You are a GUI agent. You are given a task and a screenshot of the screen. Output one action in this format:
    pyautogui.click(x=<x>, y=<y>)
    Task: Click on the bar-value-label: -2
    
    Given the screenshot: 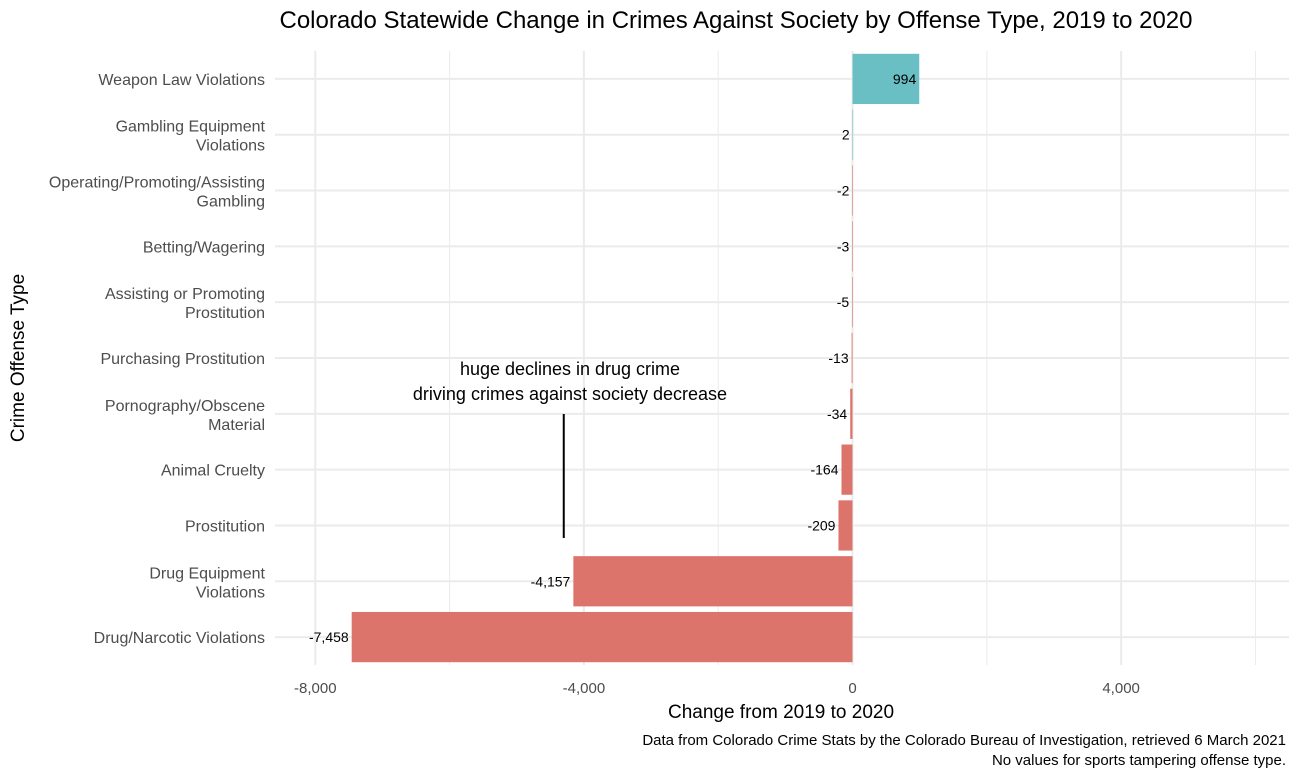 What is the action you would take?
    pyautogui.click(x=843, y=191)
    